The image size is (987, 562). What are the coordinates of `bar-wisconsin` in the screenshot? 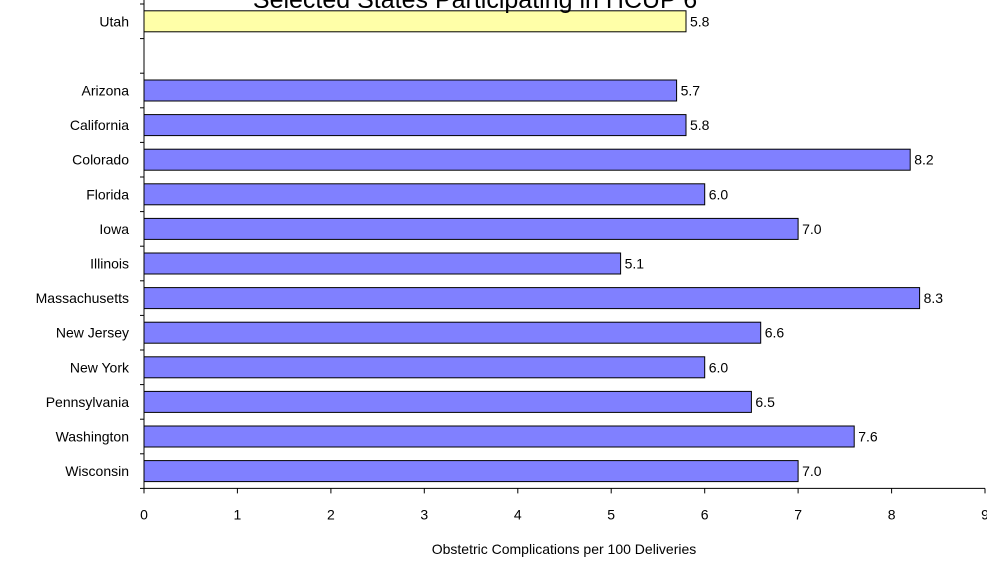 It's located at (471, 471).